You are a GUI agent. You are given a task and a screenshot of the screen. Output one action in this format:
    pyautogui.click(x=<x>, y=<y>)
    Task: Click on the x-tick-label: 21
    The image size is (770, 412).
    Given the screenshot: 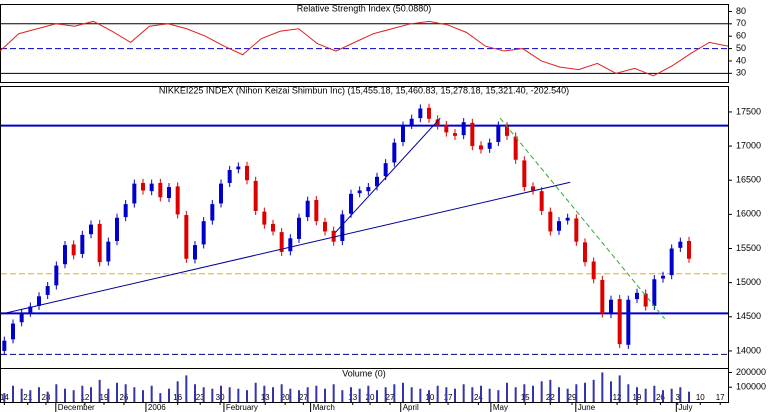 What is the action you would take?
    pyautogui.click(x=27, y=397)
    